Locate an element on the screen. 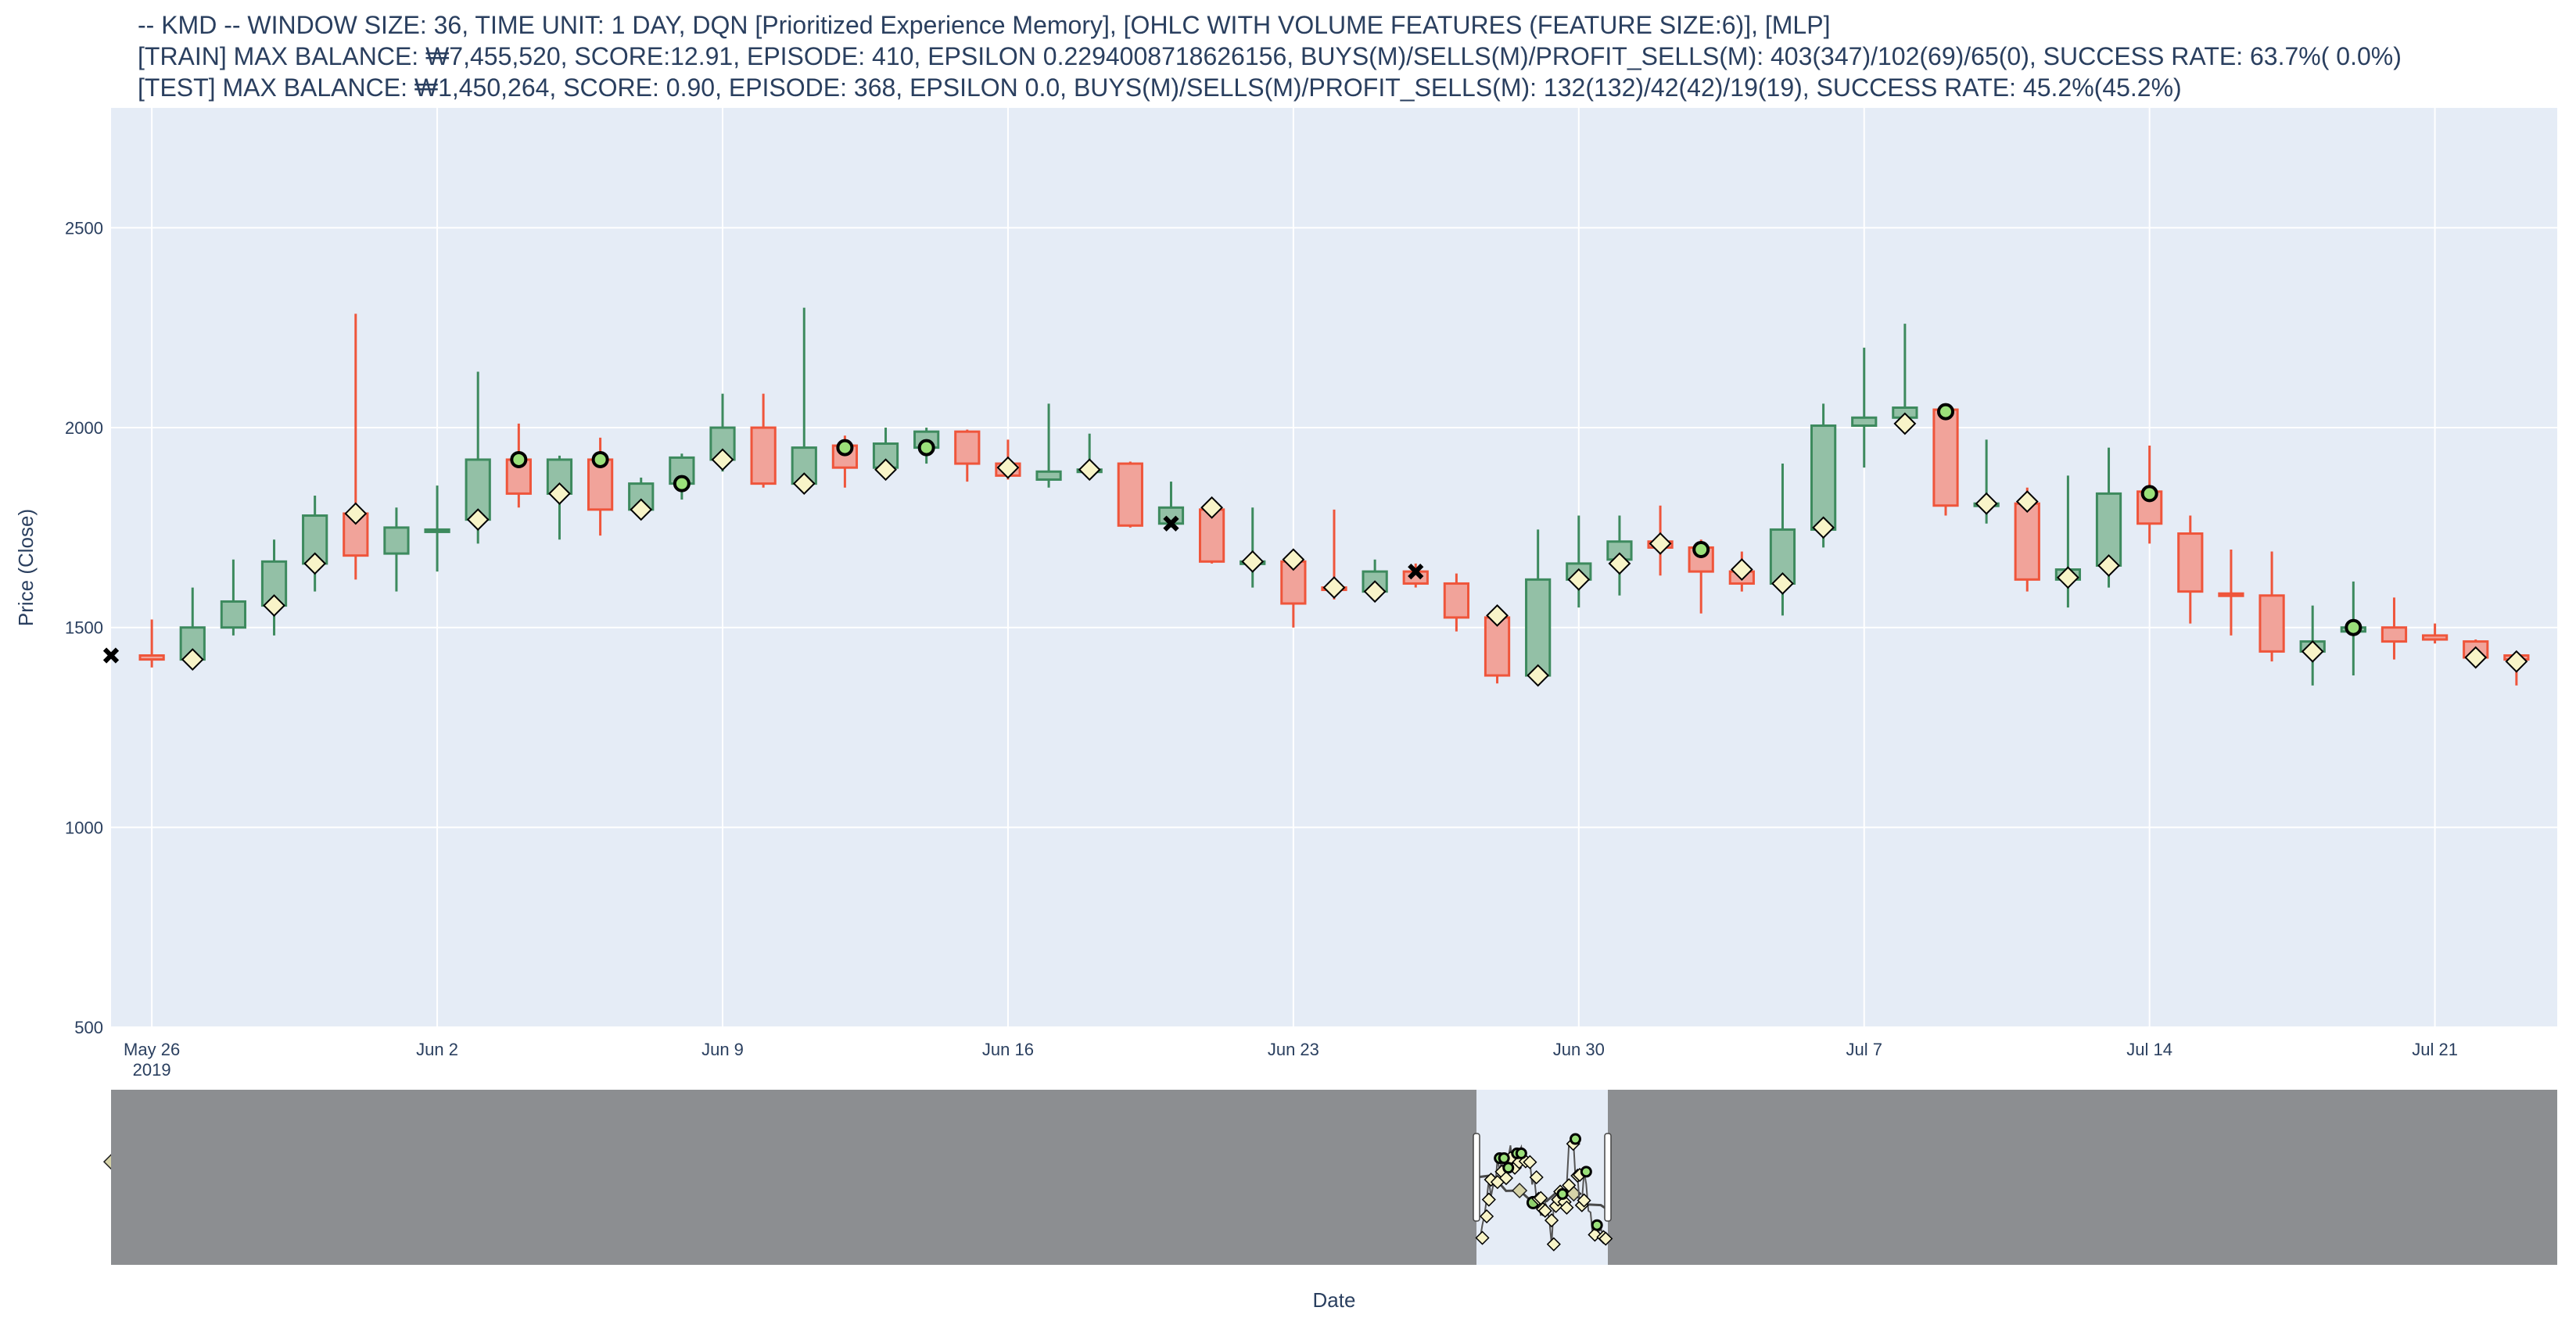 This screenshot has width=2576, height=1318. y-tick-label: 1000 is located at coordinates (84, 827).